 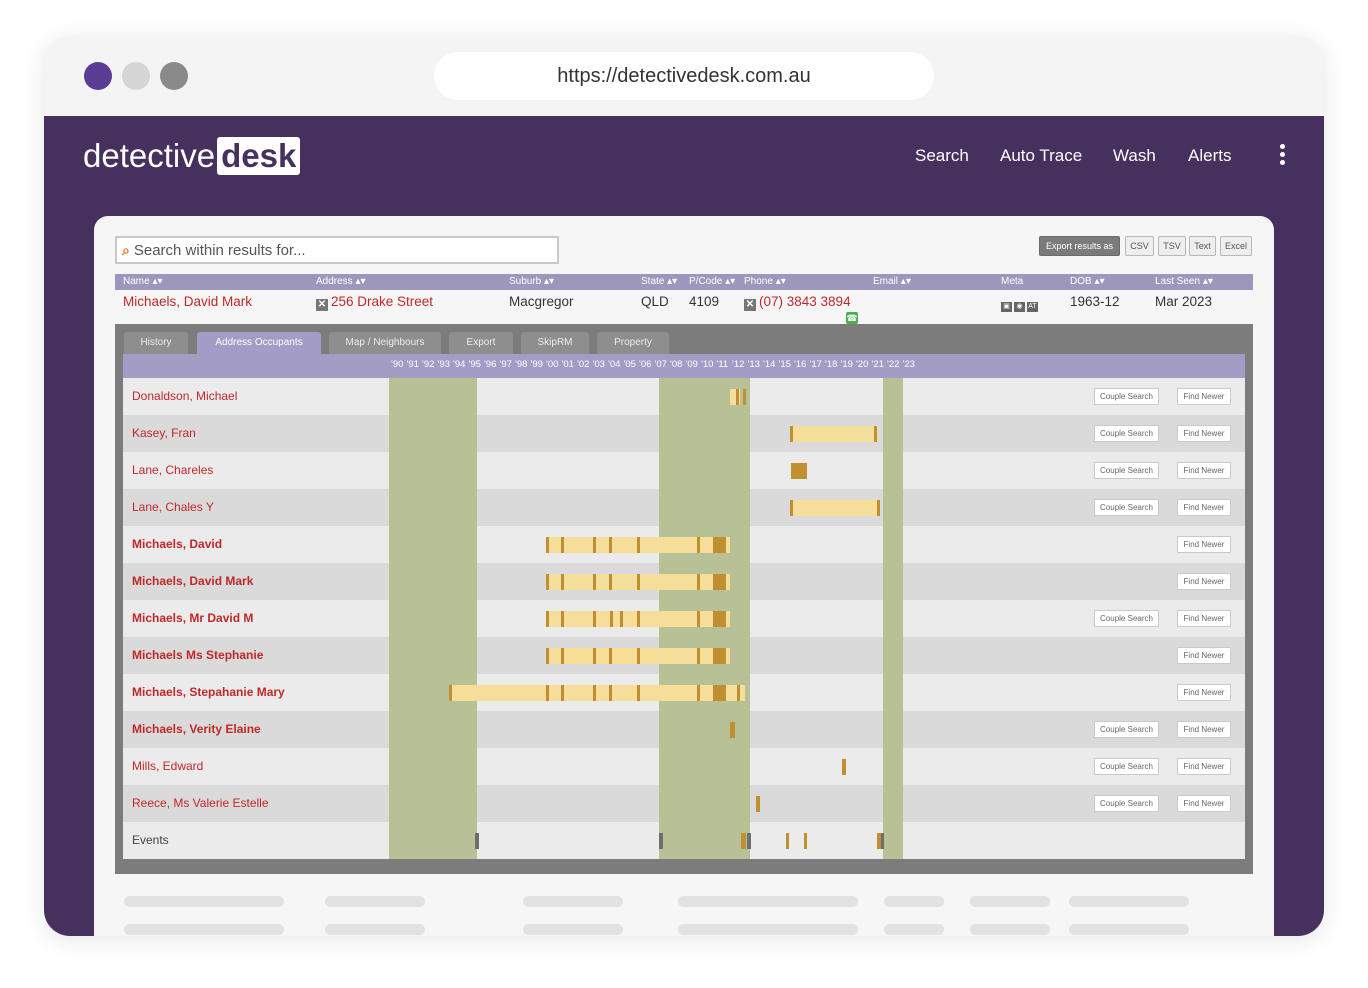 I want to click on col-dob: DOB ▴▾, so click(x=1087, y=281).